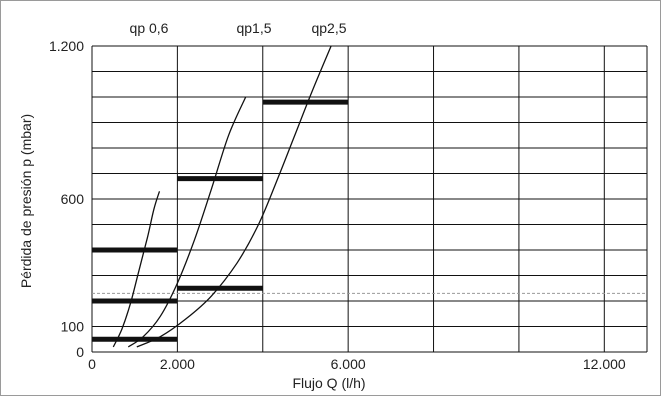 The width and height of the screenshot is (661, 400). I want to click on x-tick-labels: 0 2.000 6.000 12.000, so click(357, 364).